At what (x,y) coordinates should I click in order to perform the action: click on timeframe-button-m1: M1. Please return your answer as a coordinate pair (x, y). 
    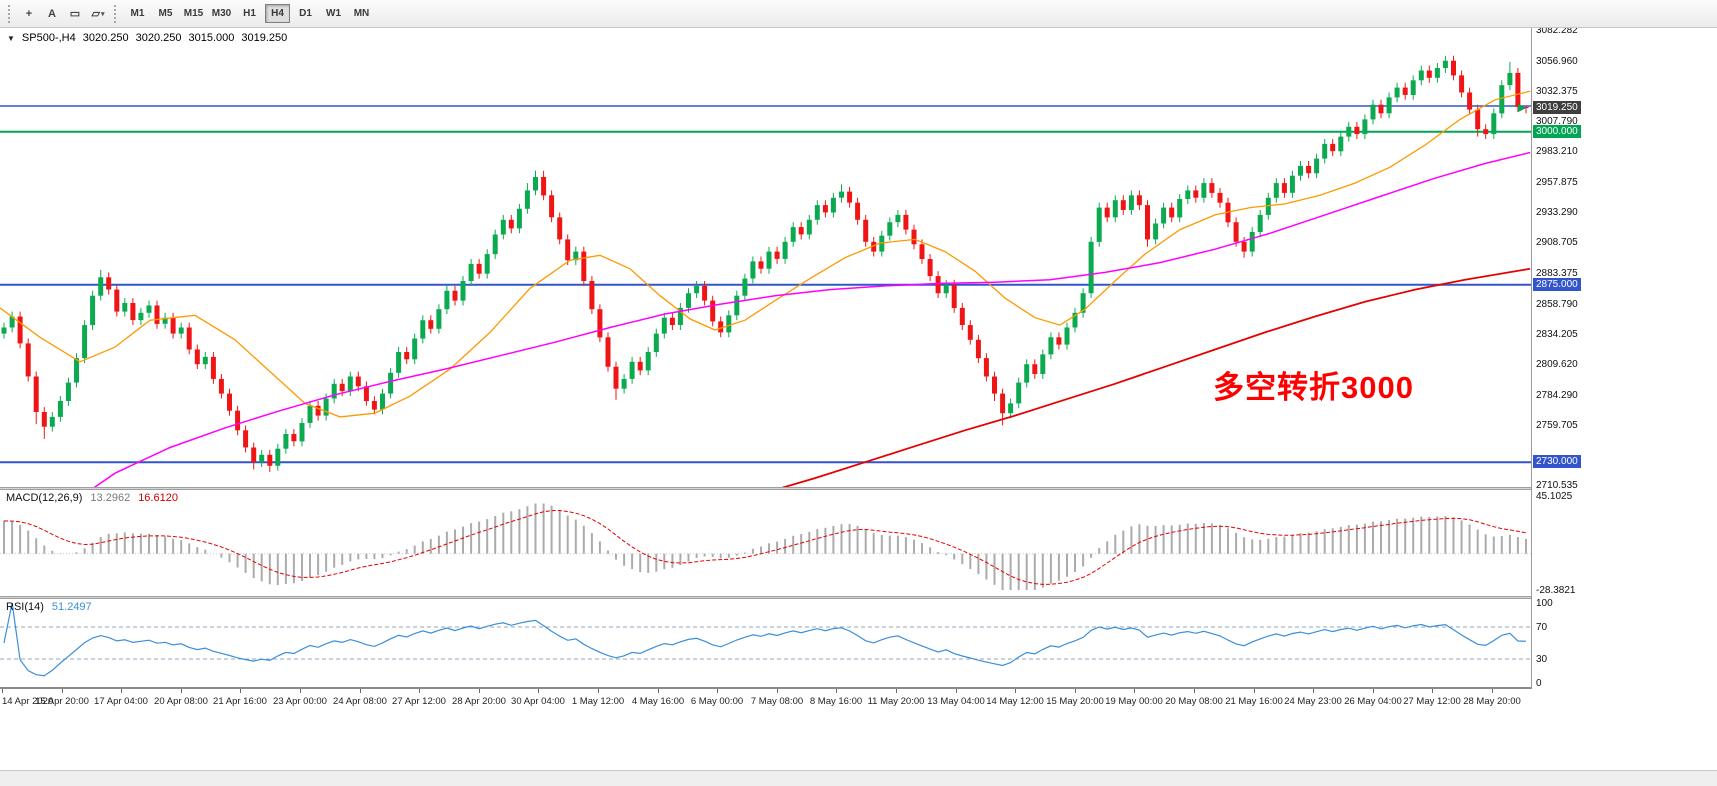
    Looking at the image, I should click on (137, 13).